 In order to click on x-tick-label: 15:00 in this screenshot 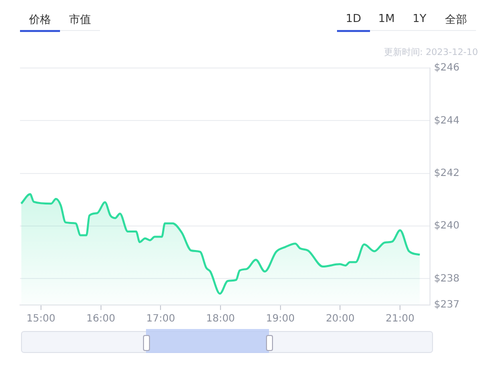, I will do `click(41, 319)`.